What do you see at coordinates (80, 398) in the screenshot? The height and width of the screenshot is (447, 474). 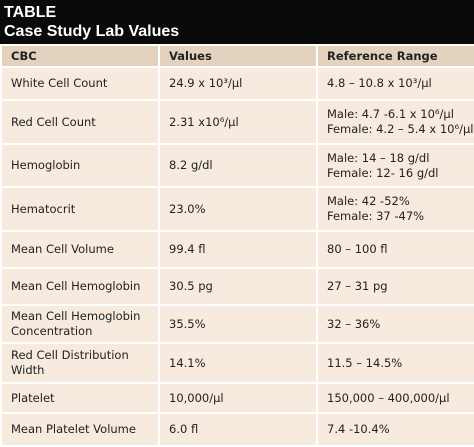 I see `table-cell: Platelet` at bounding box center [80, 398].